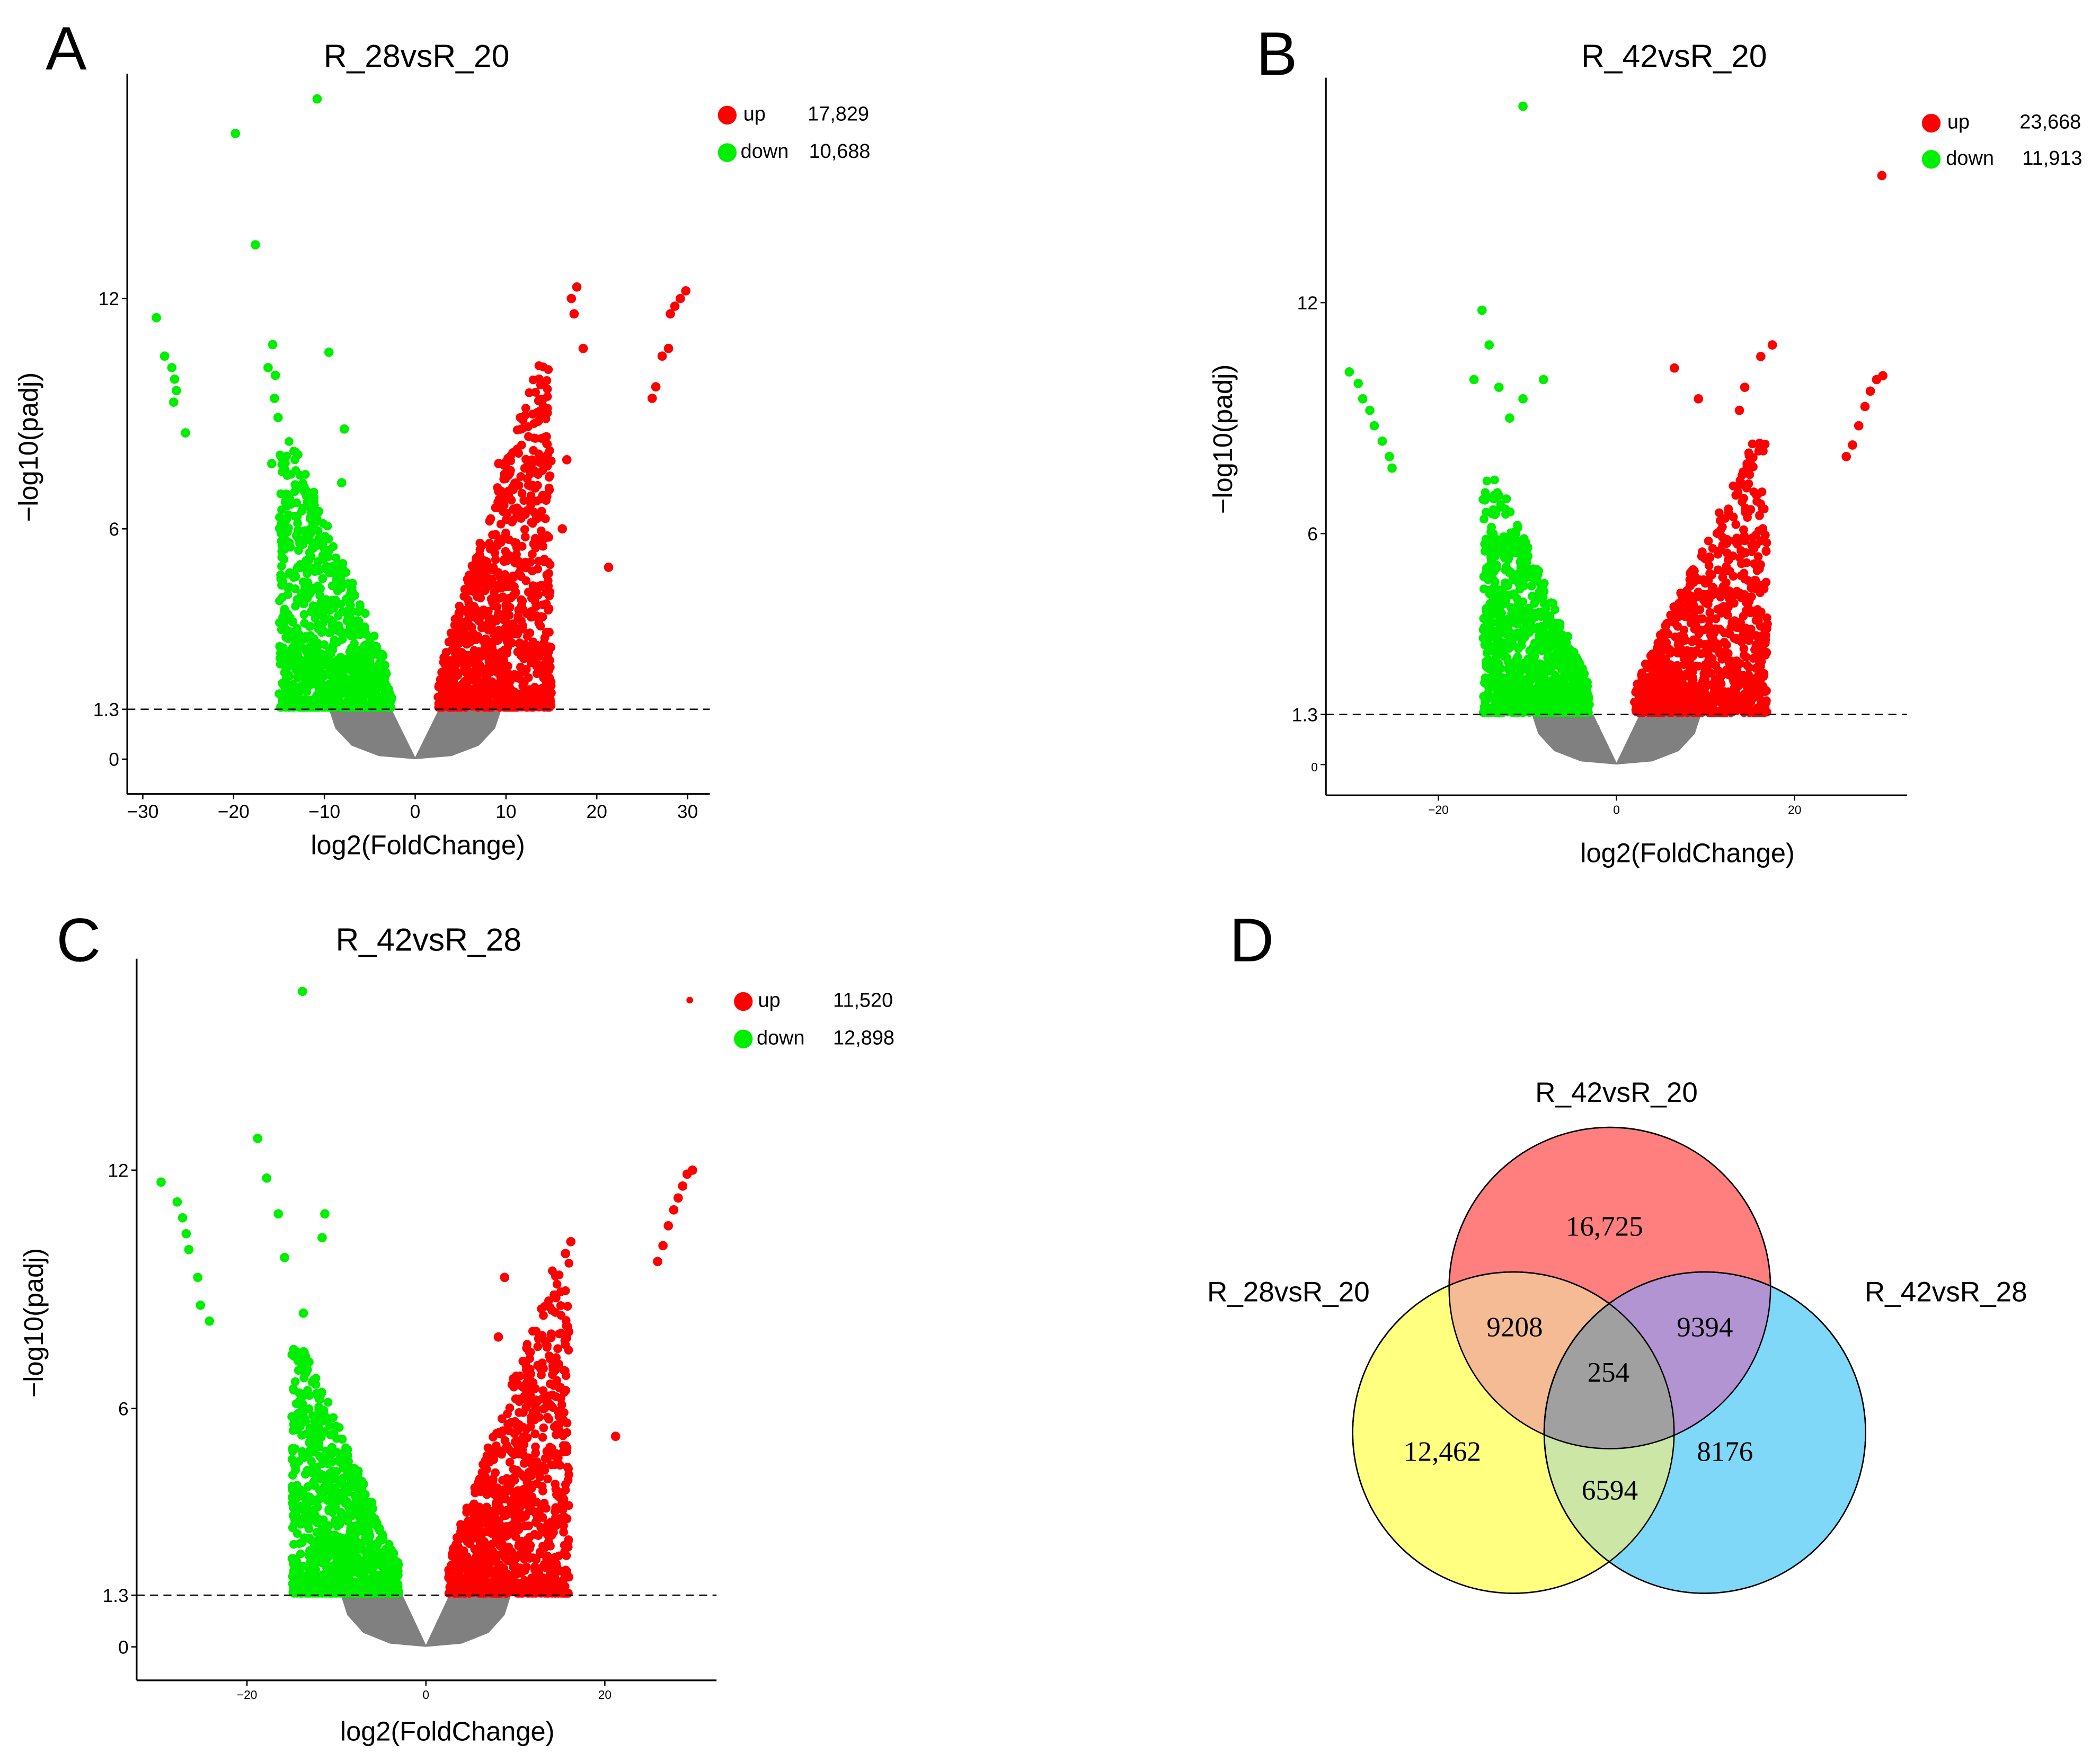  What do you see at coordinates (794, 133) in the screenshot?
I see `legend: up 17,829 down 10,688` at bounding box center [794, 133].